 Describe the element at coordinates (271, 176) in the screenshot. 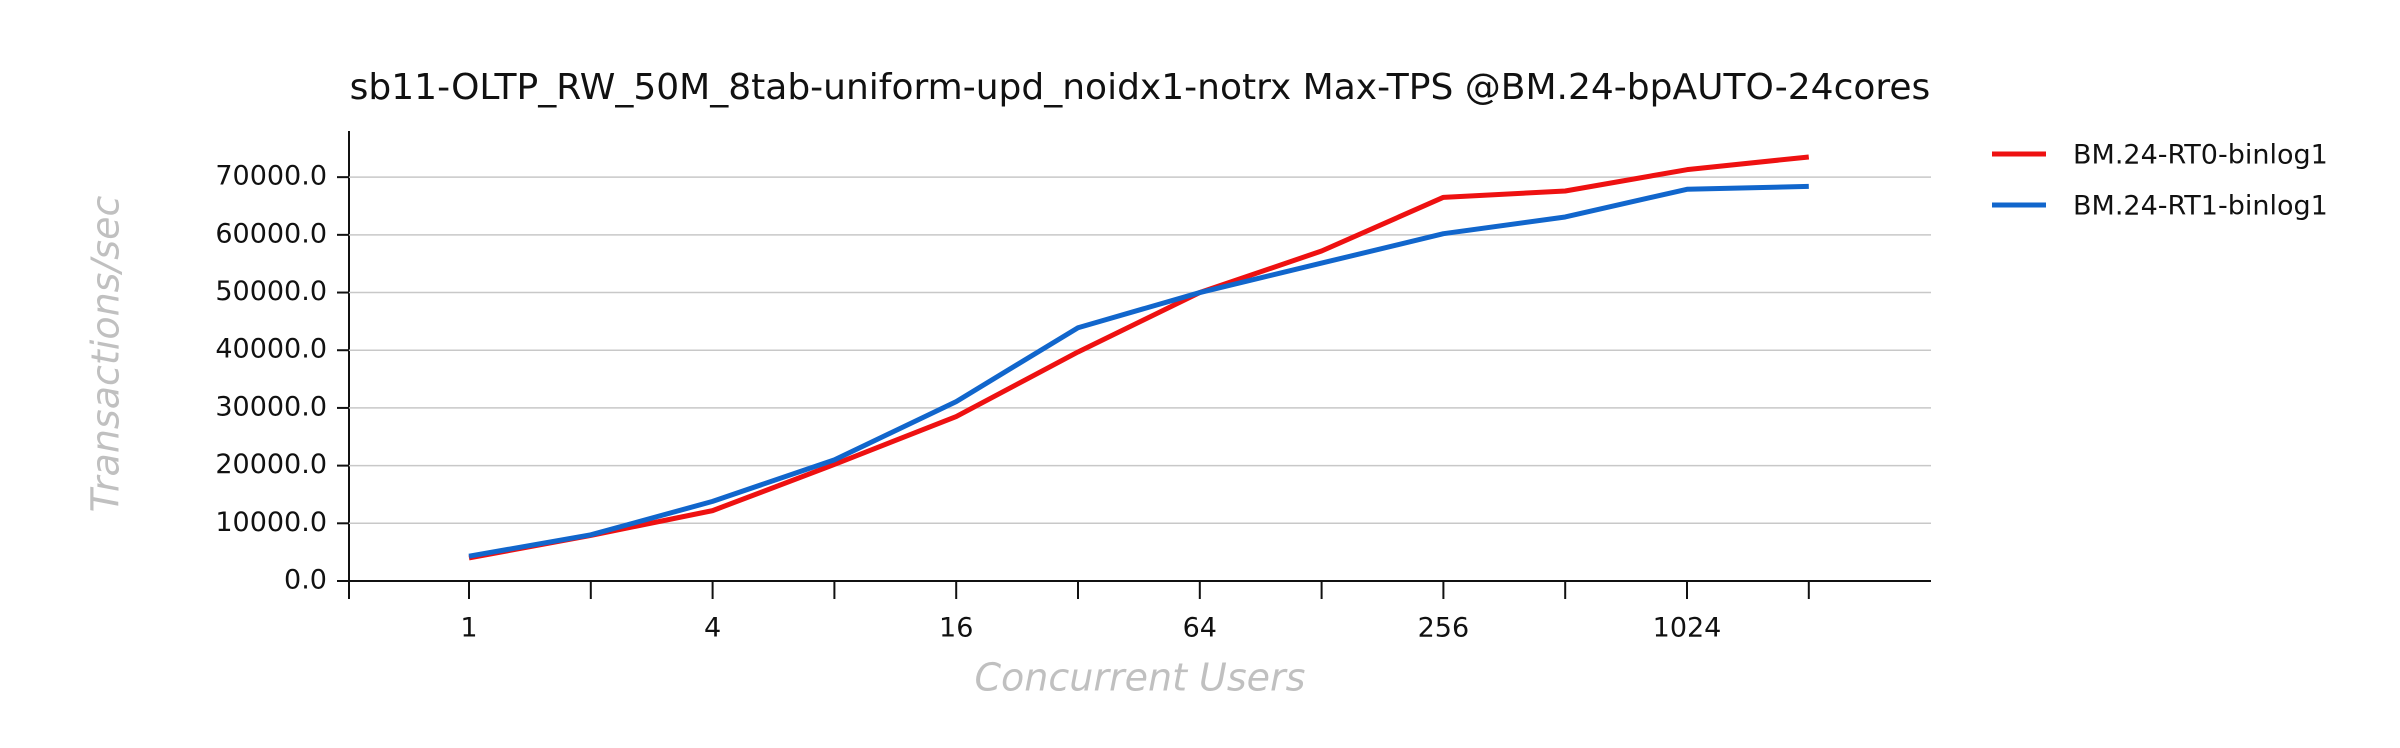

I see `y-tick-label: 70000.0` at that location.